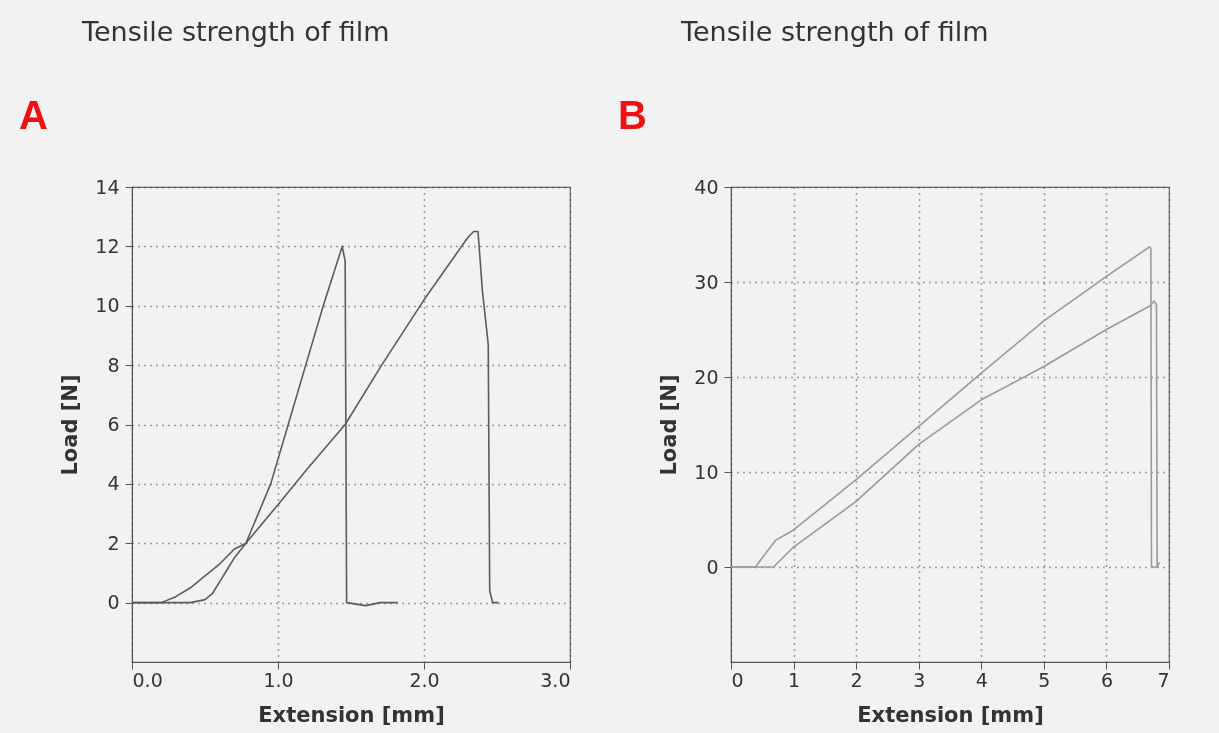 This screenshot has height=733, width=1219. I want to click on x-tick-label: 2, so click(856, 679).